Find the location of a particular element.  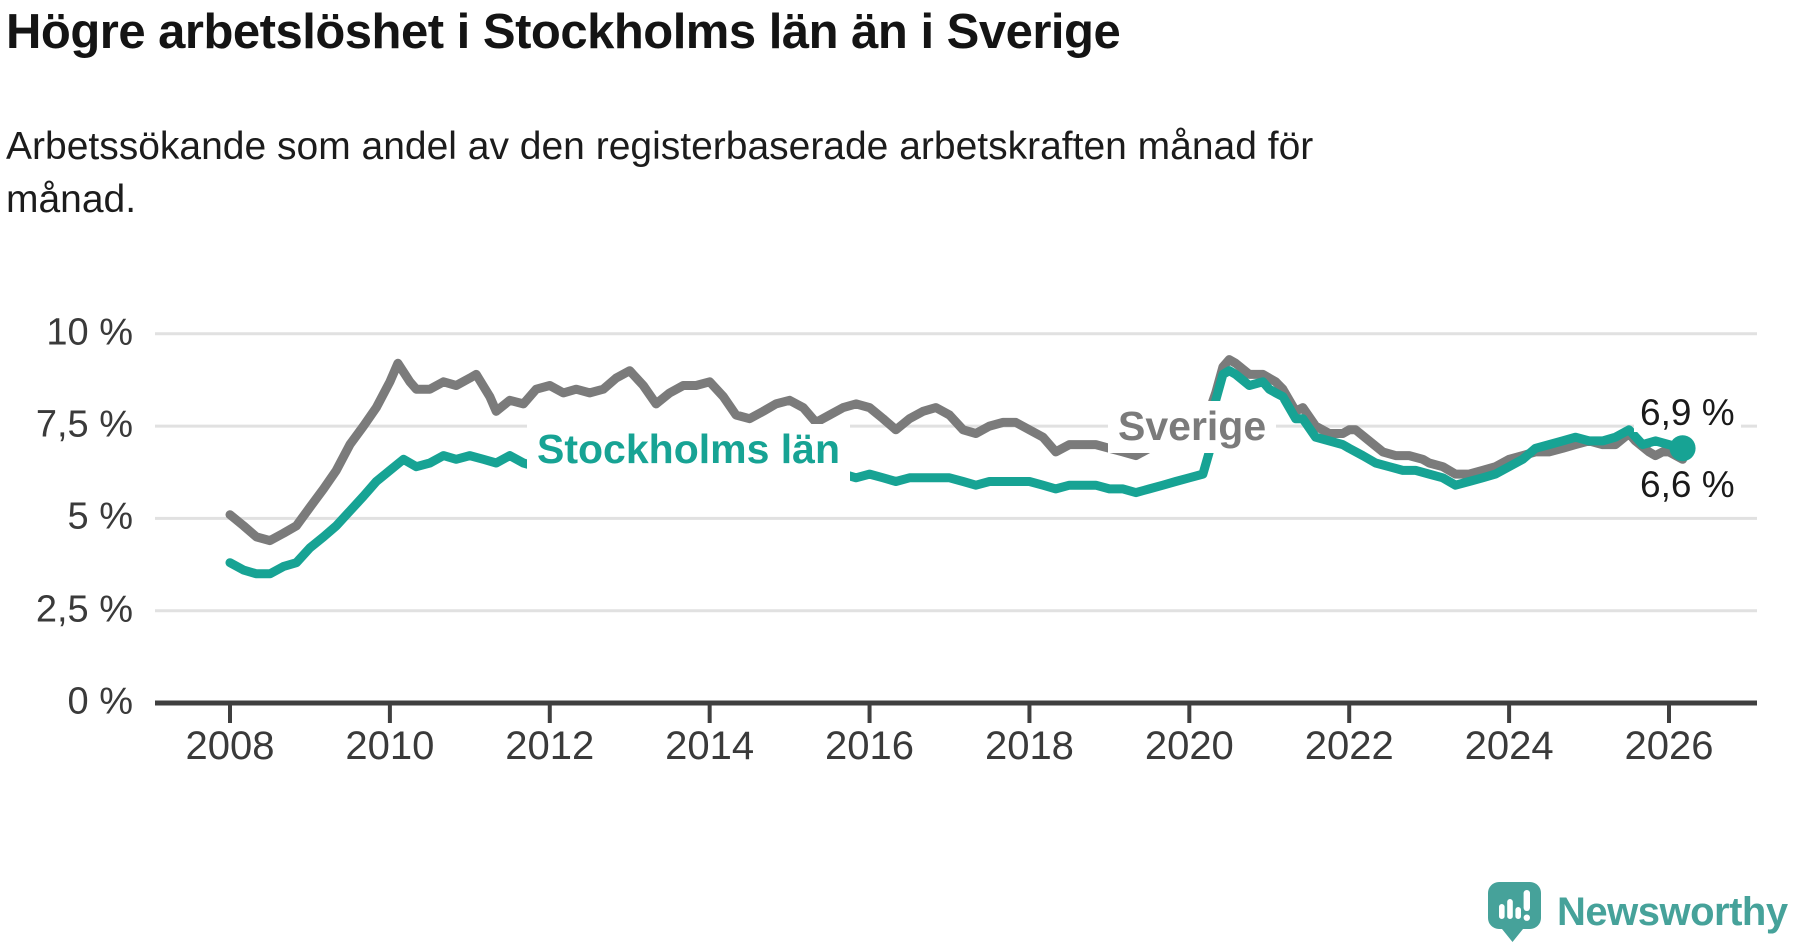

exclamation-dot is located at coordinates (1526, 917).